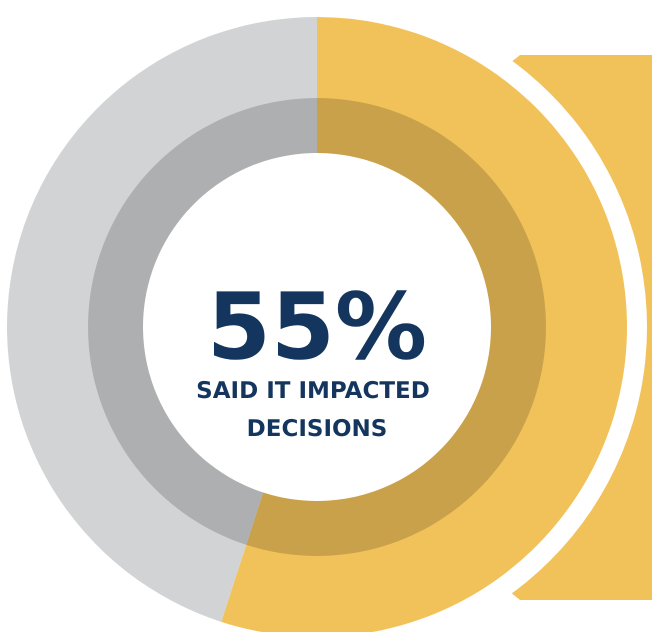 The height and width of the screenshot is (632, 652). What do you see at coordinates (317, 410) in the screenshot?
I see `text: SAID IT IMPACTED DECISIONS` at bounding box center [317, 410].